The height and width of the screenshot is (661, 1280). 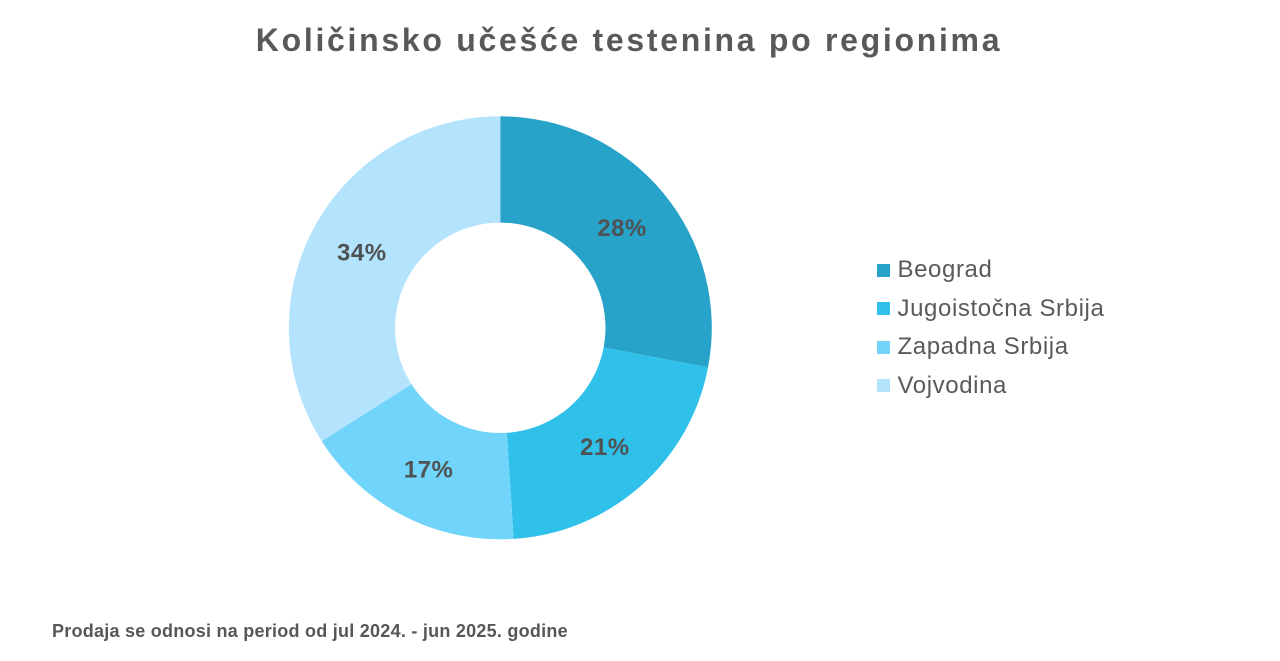 I want to click on svg-text: 17%, so click(x=429, y=469).